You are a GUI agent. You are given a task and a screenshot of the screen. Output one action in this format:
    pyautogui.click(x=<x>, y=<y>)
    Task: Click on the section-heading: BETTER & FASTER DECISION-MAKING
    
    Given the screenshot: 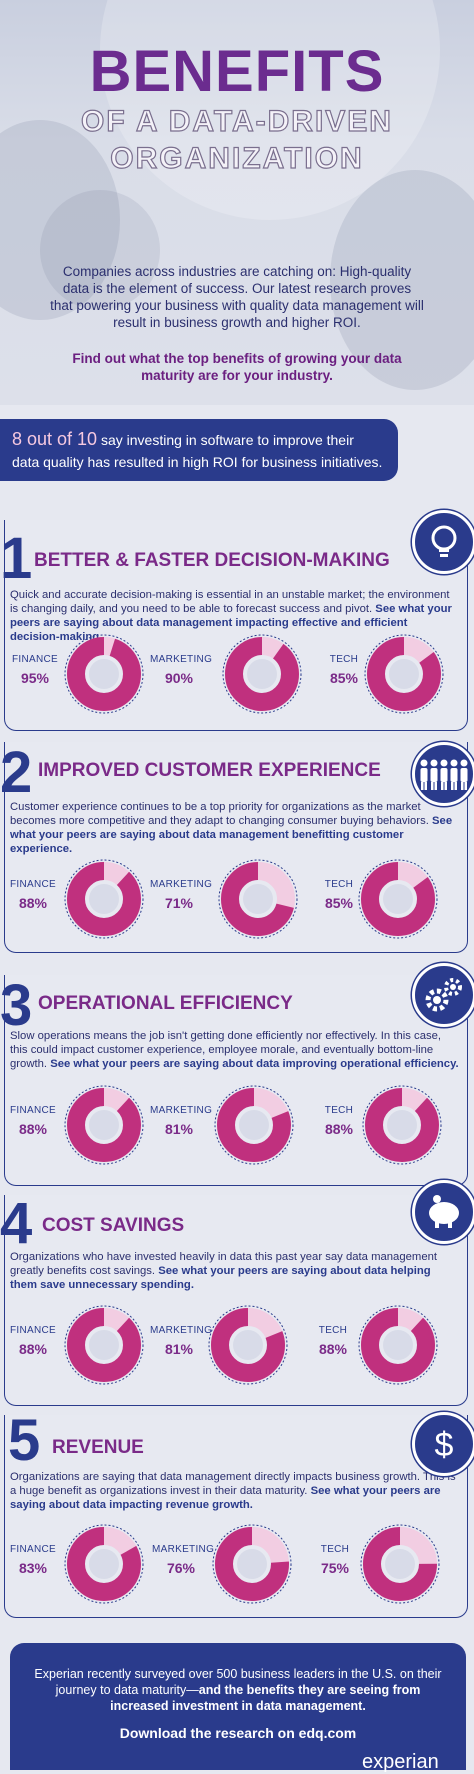 What is the action you would take?
    pyautogui.click(x=212, y=560)
    